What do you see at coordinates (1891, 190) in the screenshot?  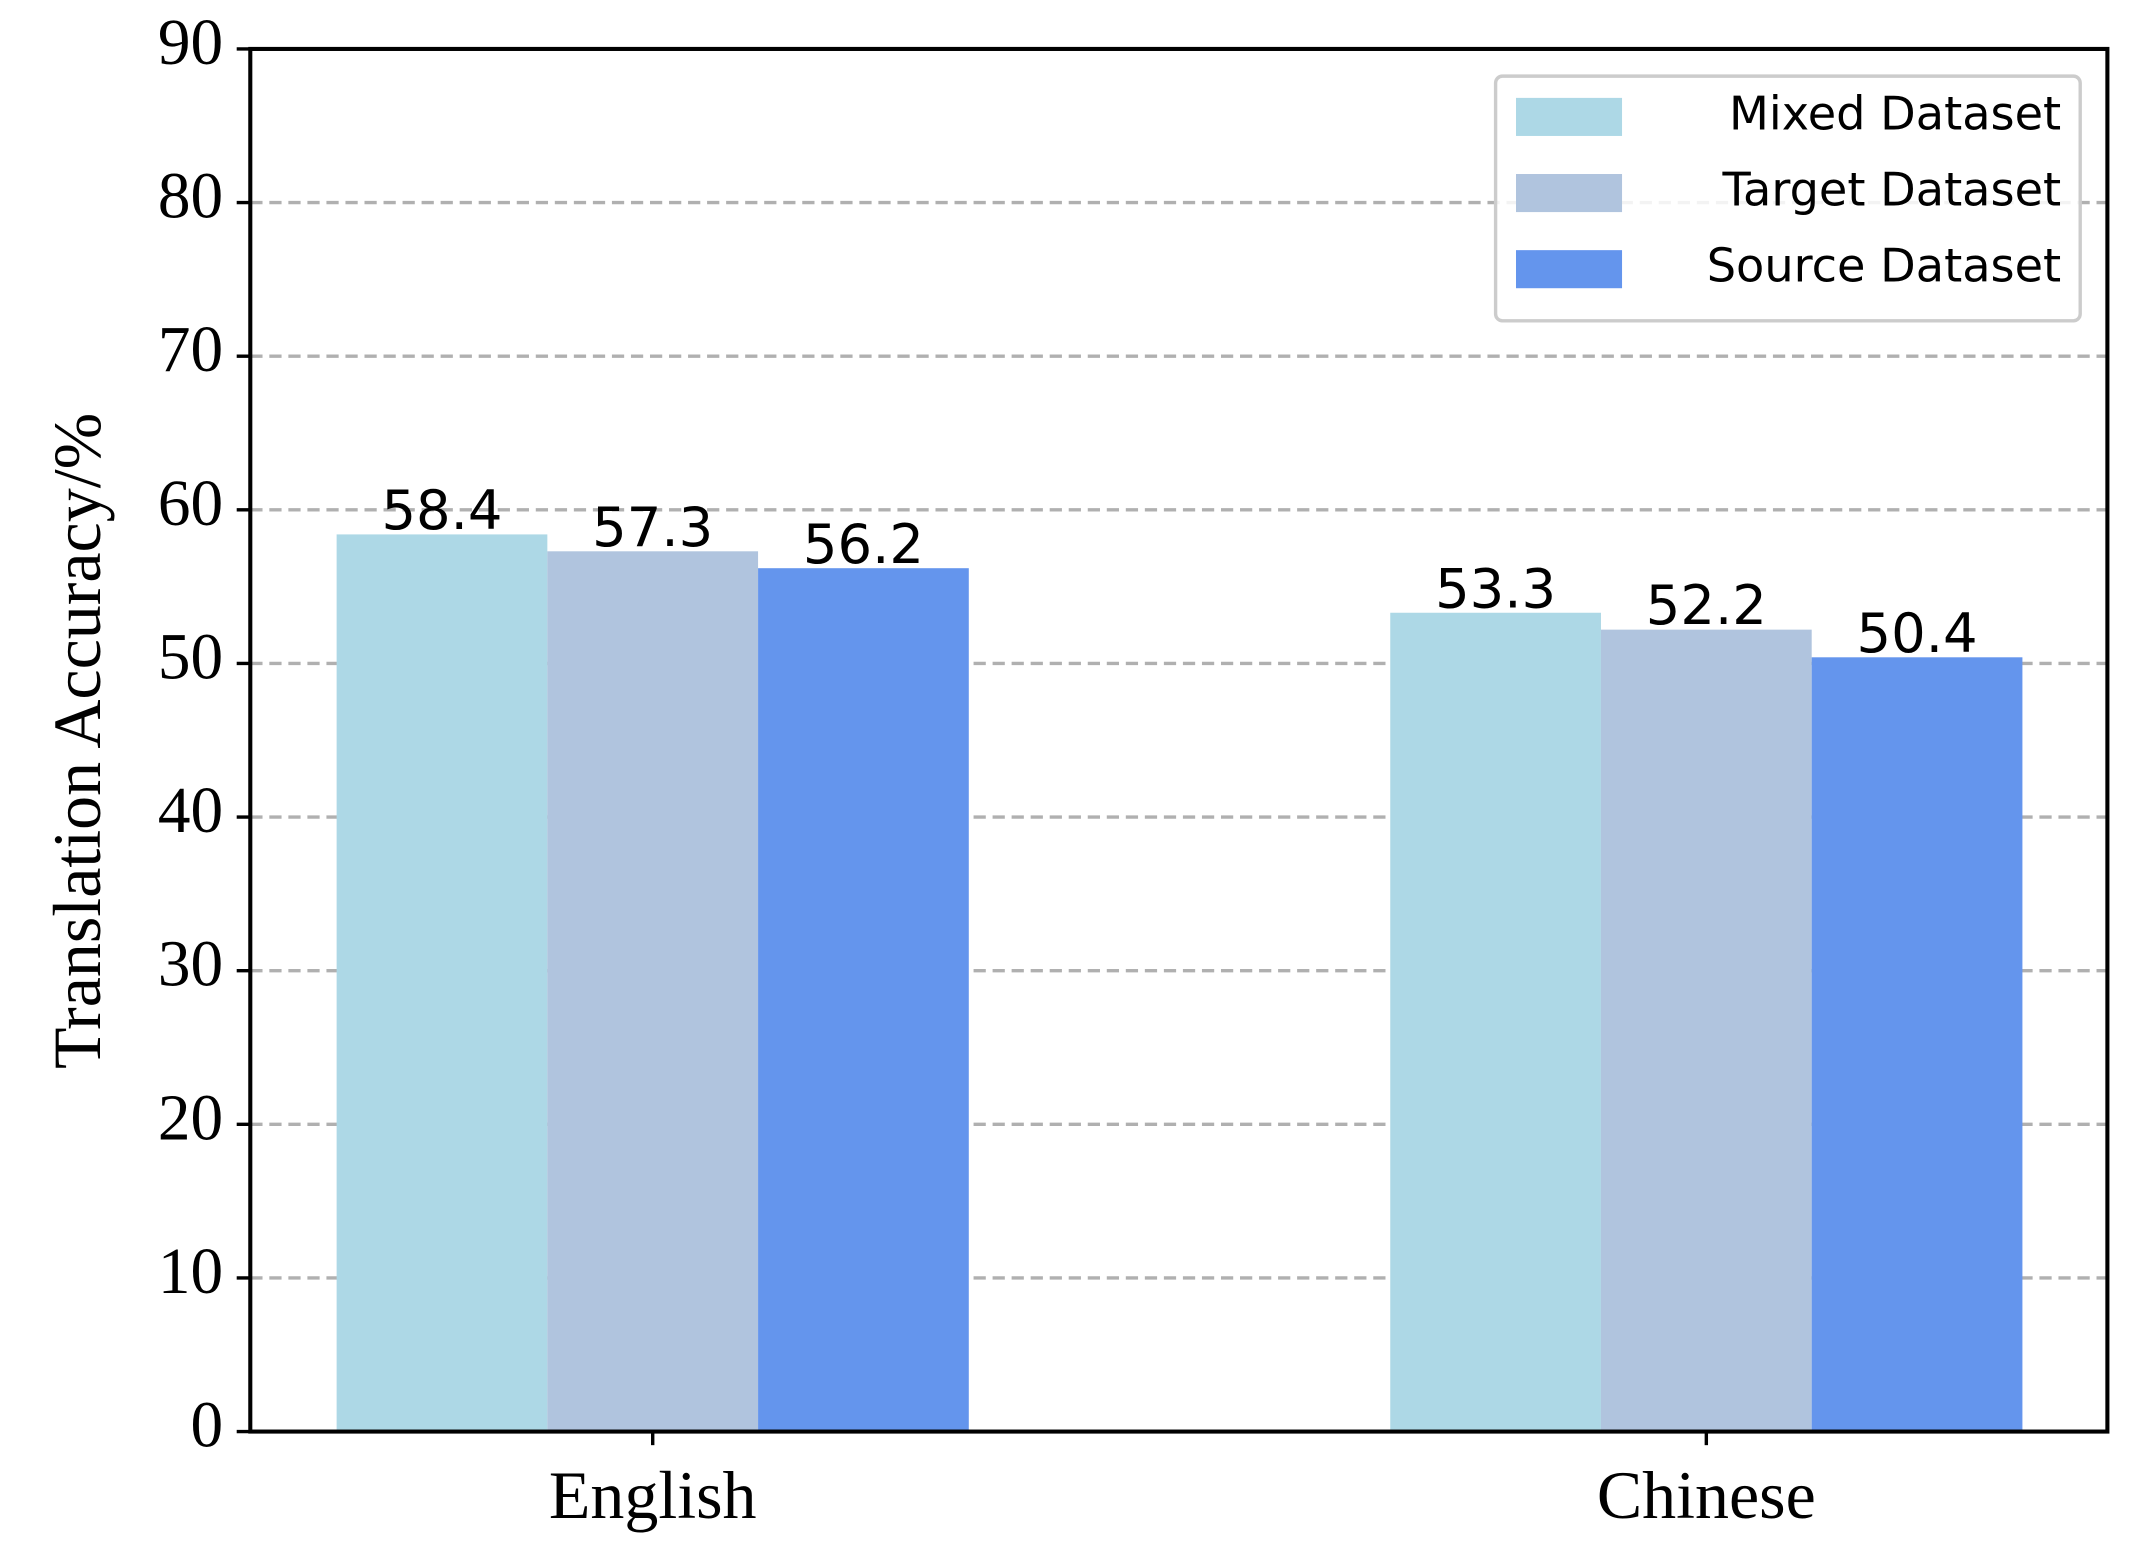 I see `legend-label: Target Dataset` at bounding box center [1891, 190].